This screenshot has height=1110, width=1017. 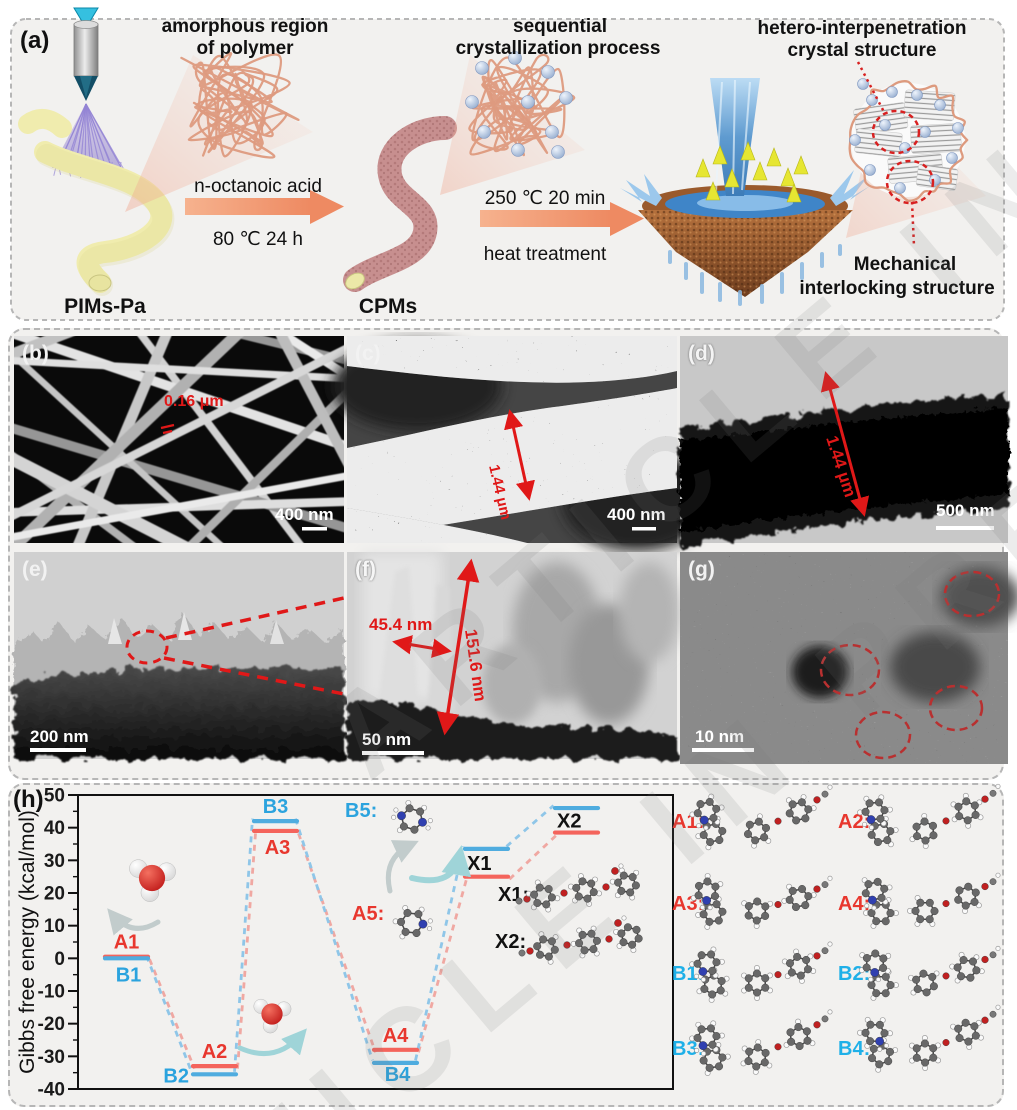 I want to click on g-scale-text: 10 nm, so click(x=719, y=736).